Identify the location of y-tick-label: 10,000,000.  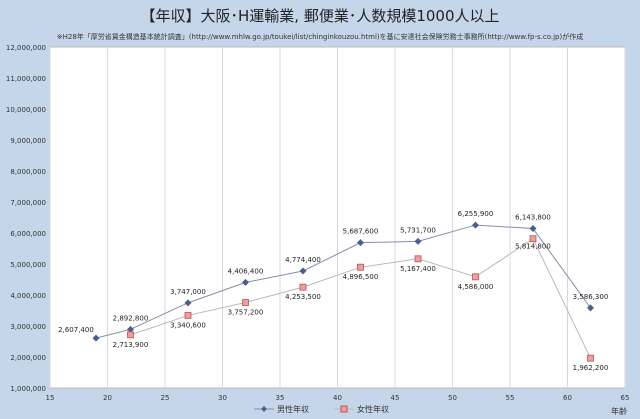
(26, 110).